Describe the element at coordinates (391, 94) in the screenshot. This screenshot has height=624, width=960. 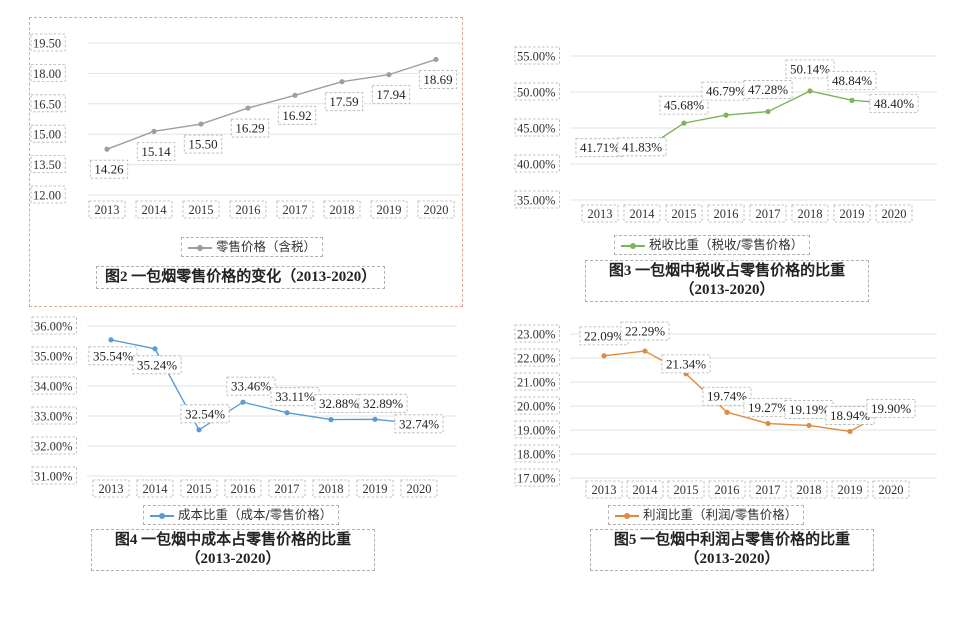
I see `data-label: 17.94` at that location.